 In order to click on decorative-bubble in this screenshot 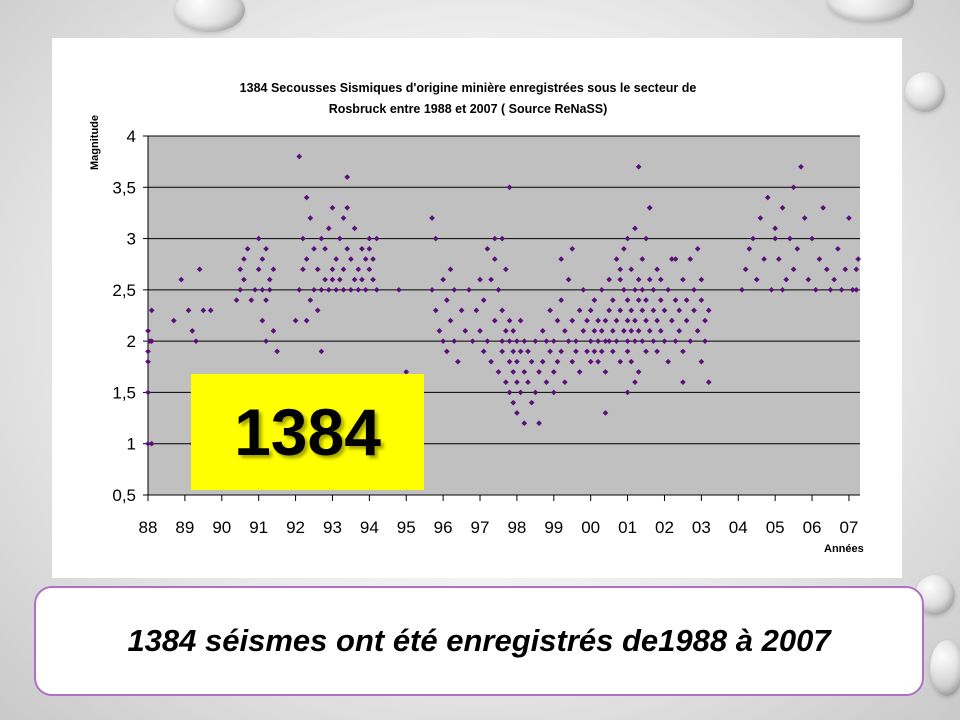, I will do `click(925, 92)`.